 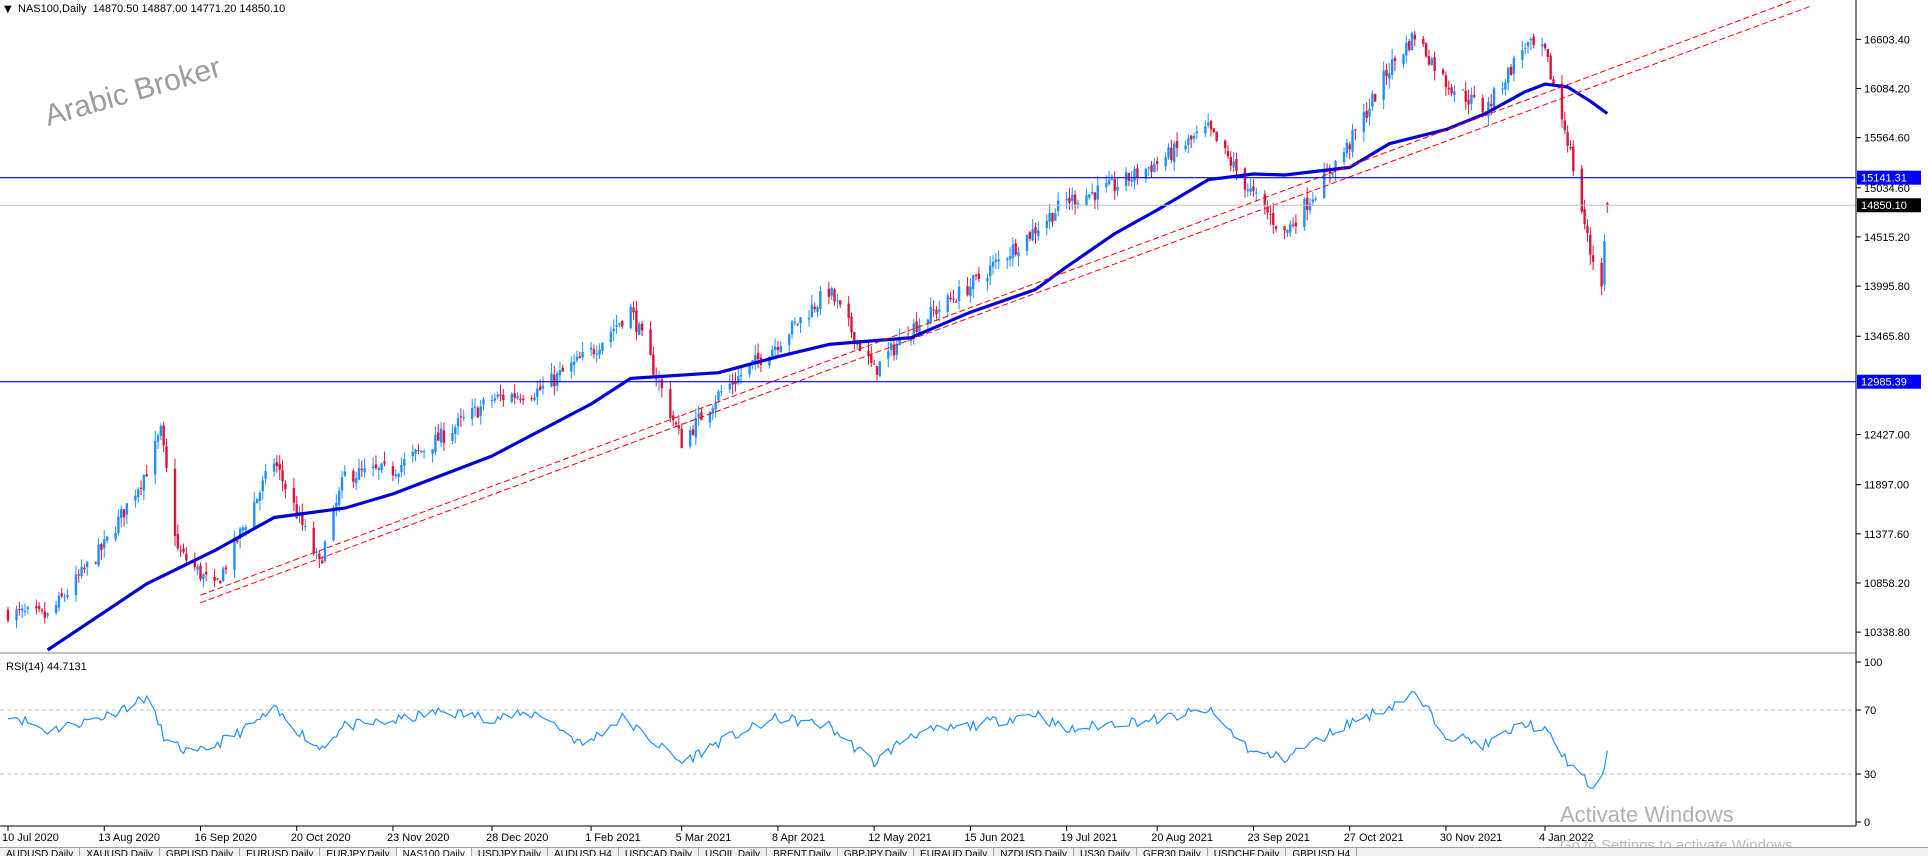 I want to click on chart-tab: GBPJPY,Daily, so click(x=876, y=852).